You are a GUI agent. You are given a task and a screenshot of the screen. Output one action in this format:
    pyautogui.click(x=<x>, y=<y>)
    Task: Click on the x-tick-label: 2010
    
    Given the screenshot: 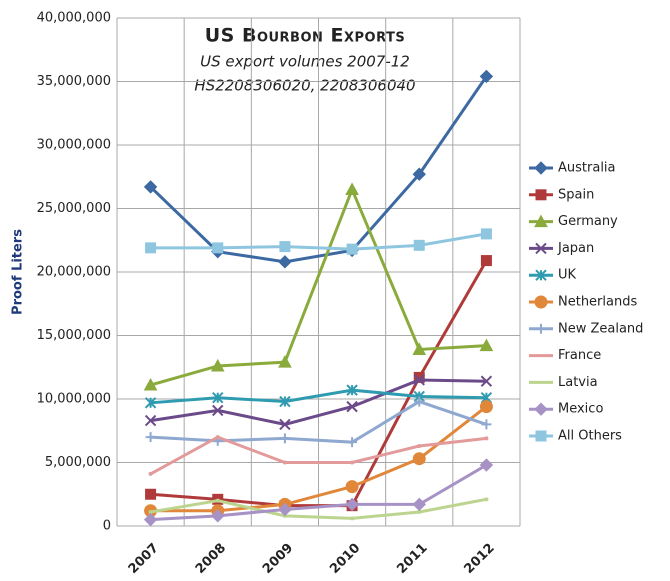 What is the action you would take?
    pyautogui.click(x=345, y=559)
    